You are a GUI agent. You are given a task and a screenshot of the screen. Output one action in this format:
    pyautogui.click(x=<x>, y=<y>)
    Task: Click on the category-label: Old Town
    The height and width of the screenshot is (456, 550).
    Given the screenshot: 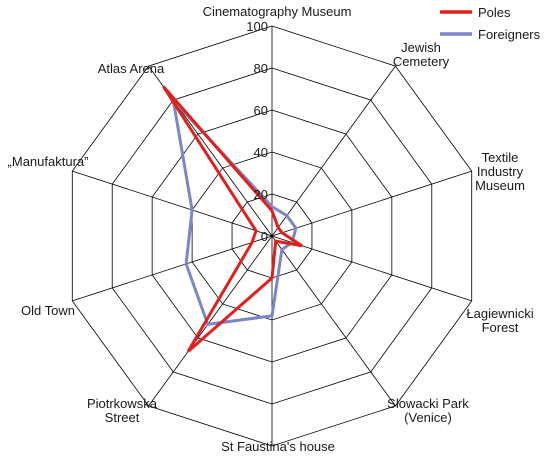 What is the action you would take?
    pyautogui.click(x=48, y=310)
    